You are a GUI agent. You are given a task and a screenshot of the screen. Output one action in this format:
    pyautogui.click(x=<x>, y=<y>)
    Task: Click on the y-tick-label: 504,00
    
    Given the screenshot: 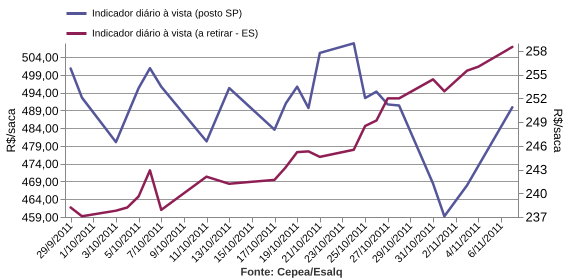 What is the action you would take?
    pyautogui.click(x=40, y=57)
    